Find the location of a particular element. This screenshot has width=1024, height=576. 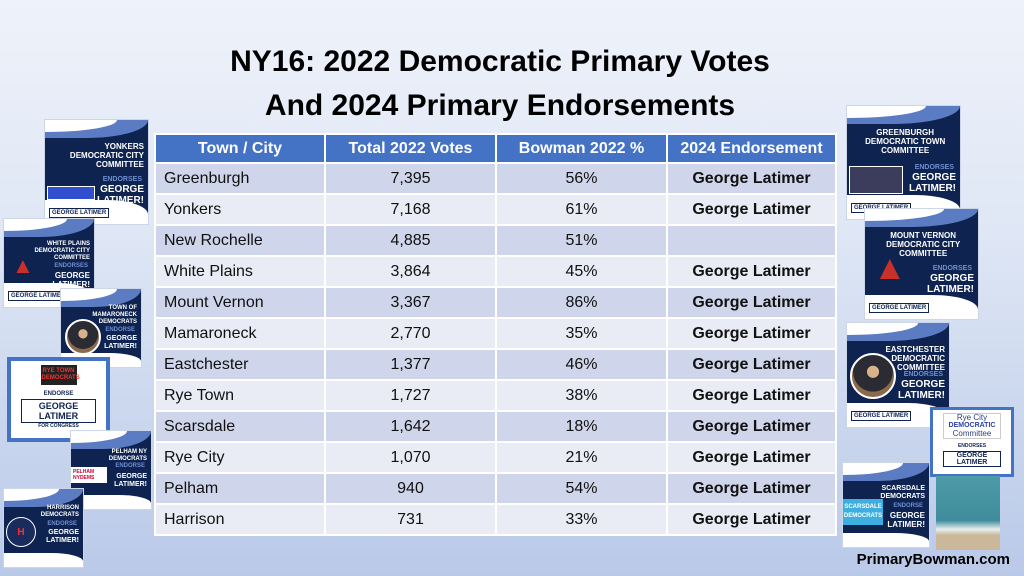

title-line-1: NY16: 2022 Democratic Primary Votes is located at coordinates (500, 61).